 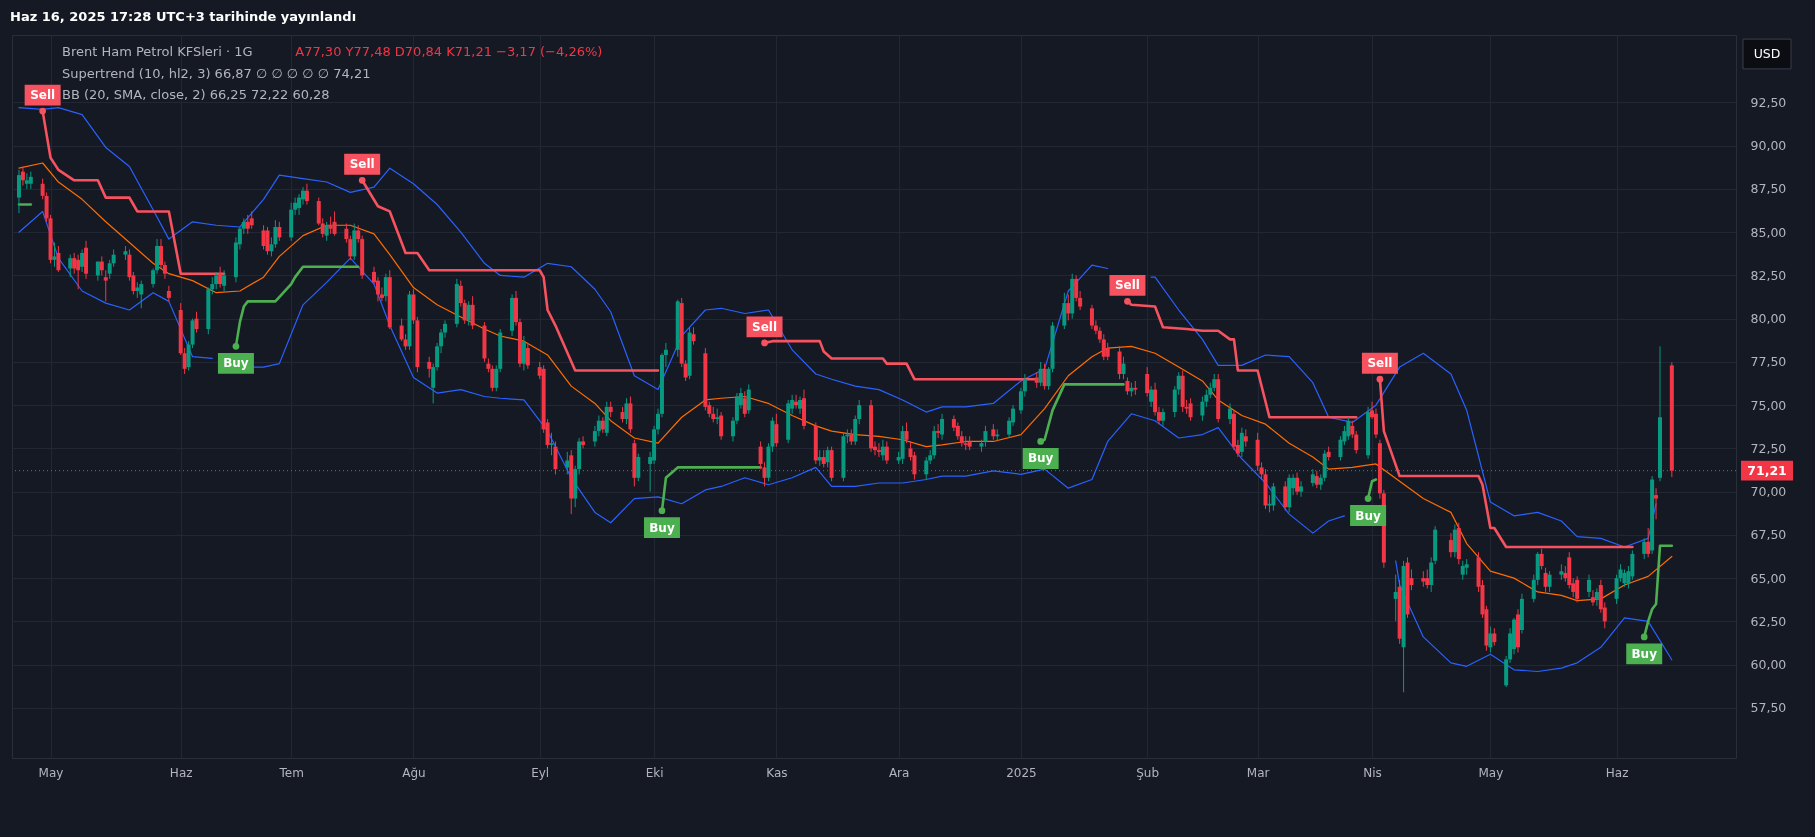 What do you see at coordinates (1768, 665) in the screenshot?
I see `y-tick-label: 60,00` at bounding box center [1768, 665].